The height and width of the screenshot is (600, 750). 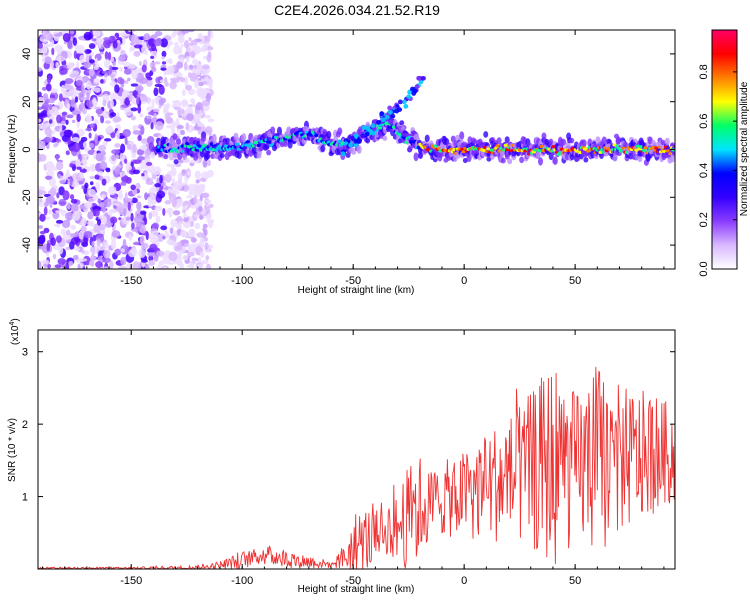 What do you see at coordinates (12, 324) in the screenshot?
I see `snr-scale-exponent: 4` at bounding box center [12, 324].